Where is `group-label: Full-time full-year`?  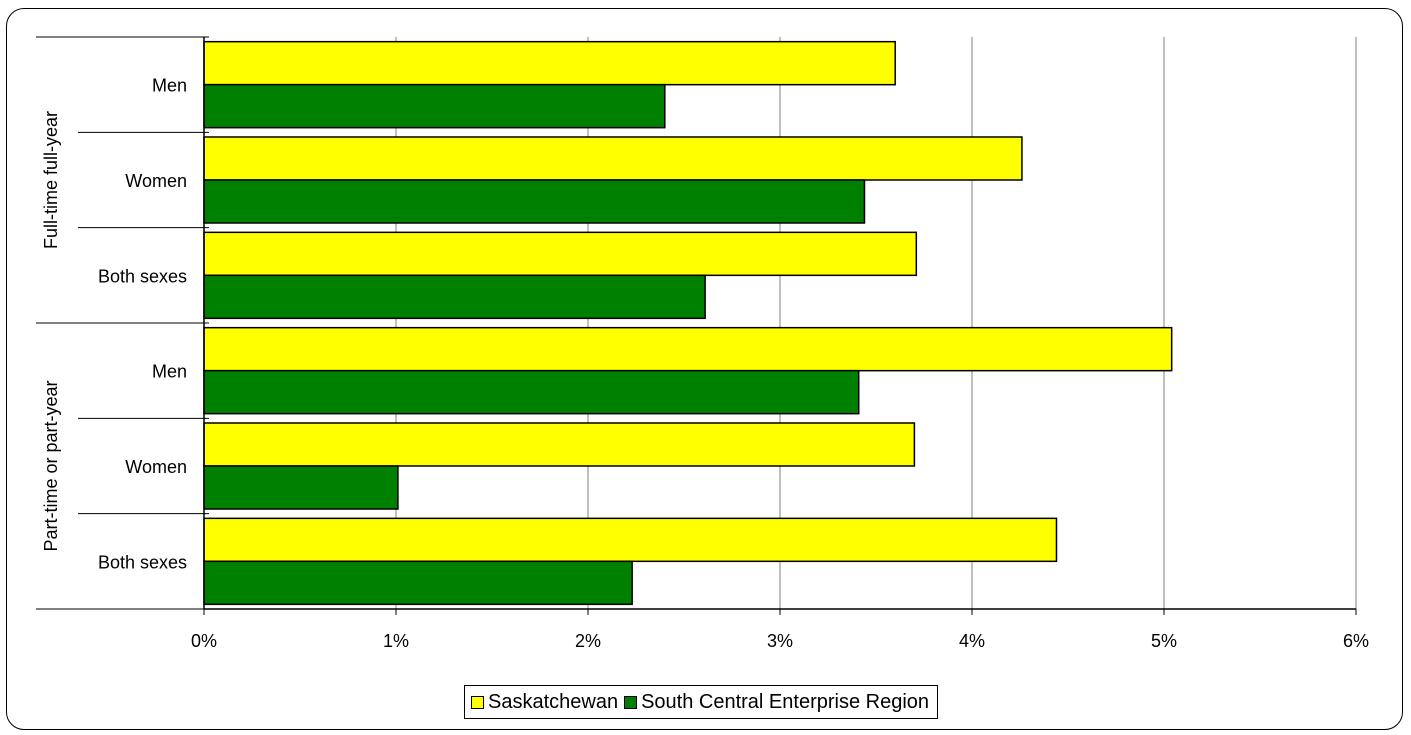
group-label: Full-time full-year is located at coordinates (51, 180).